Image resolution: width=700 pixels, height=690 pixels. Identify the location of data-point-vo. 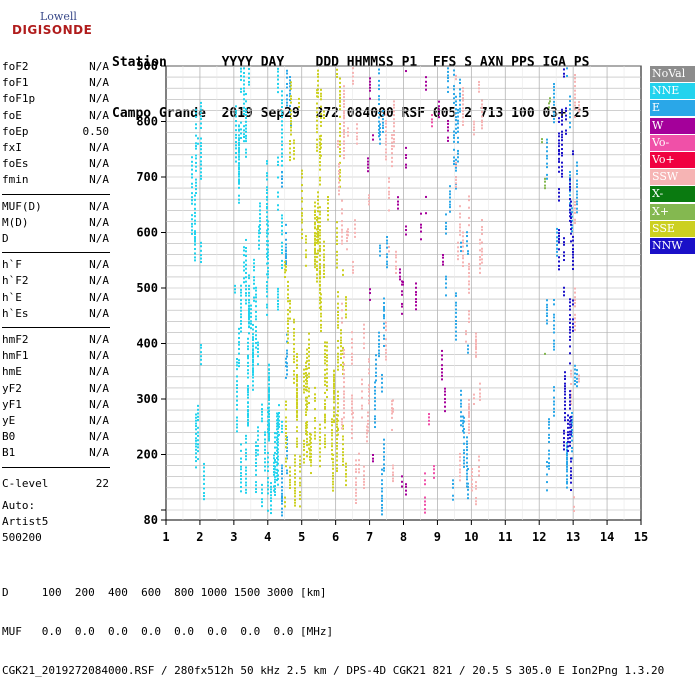
(434, 473).